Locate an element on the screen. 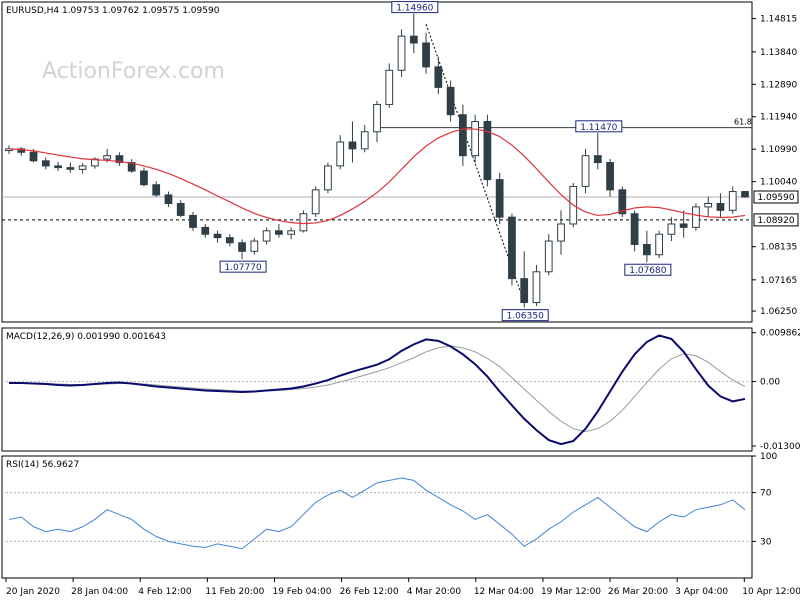  rsi-tick-label: 30 is located at coordinates (766, 542).